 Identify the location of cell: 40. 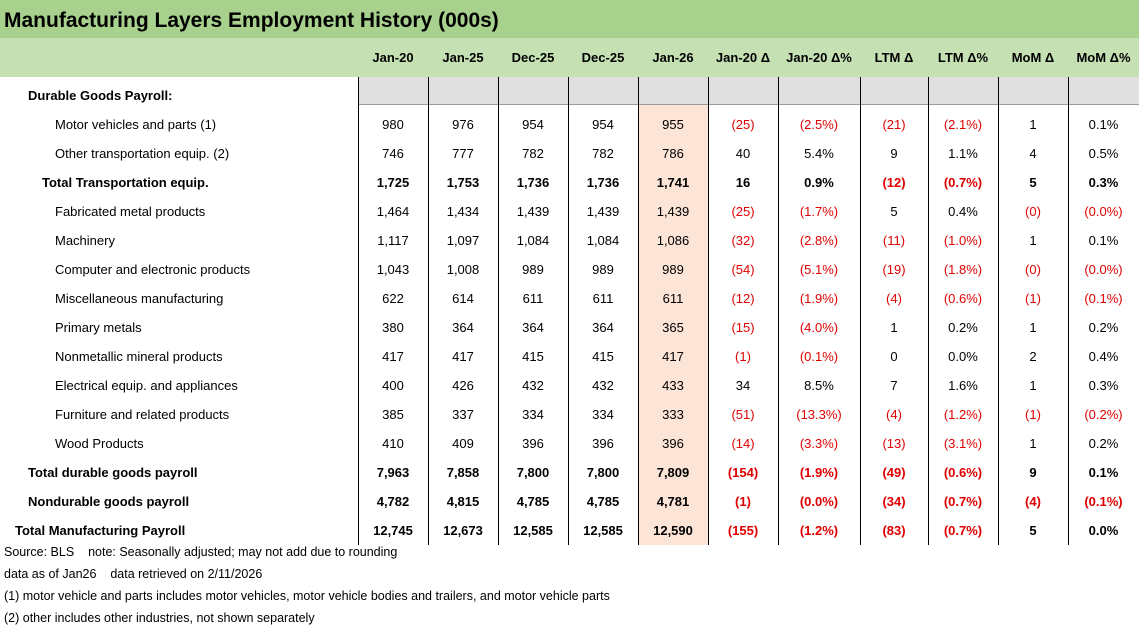
(743, 153).